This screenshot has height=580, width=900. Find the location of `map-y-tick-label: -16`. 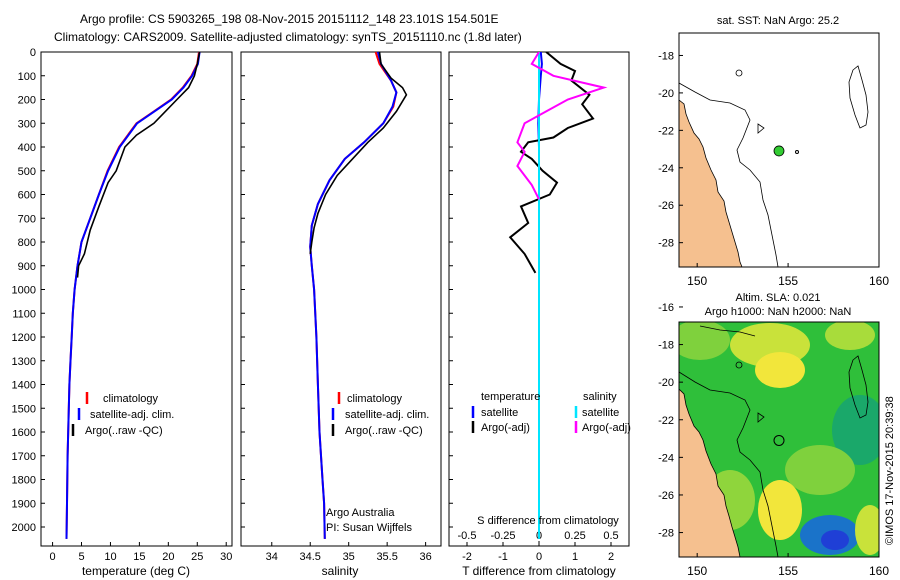

map-y-tick-label: -16 is located at coordinates (666, 308).